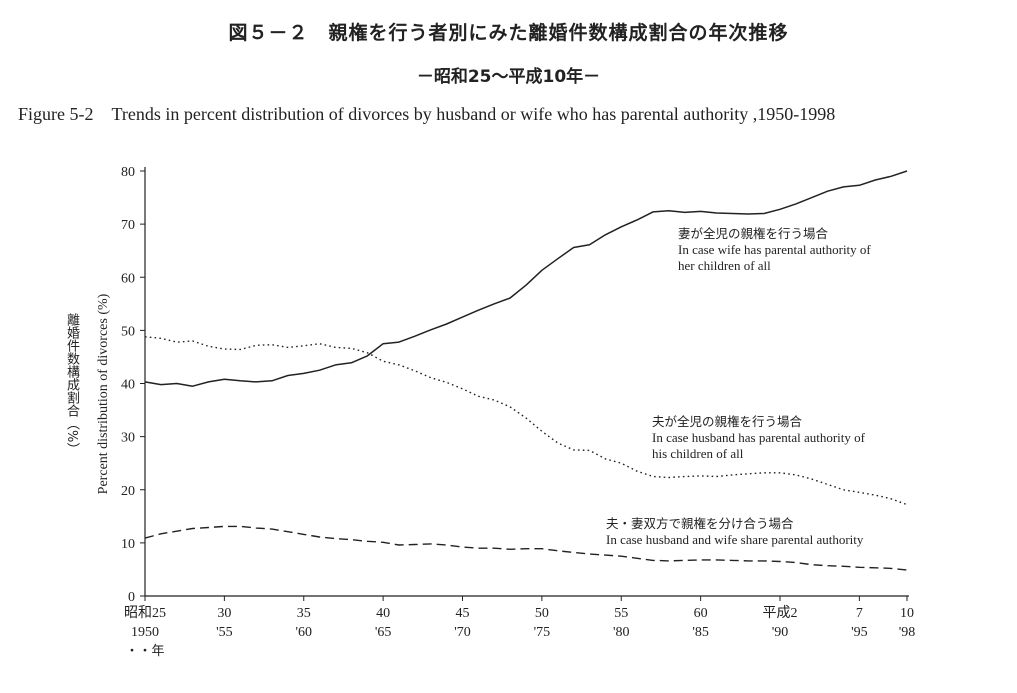 The height and width of the screenshot is (693, 1017). What do you see at coordinates (859, 632) in the screenshot?
I see `x-tick-label-en: '95` at bounding box center [859, 632].